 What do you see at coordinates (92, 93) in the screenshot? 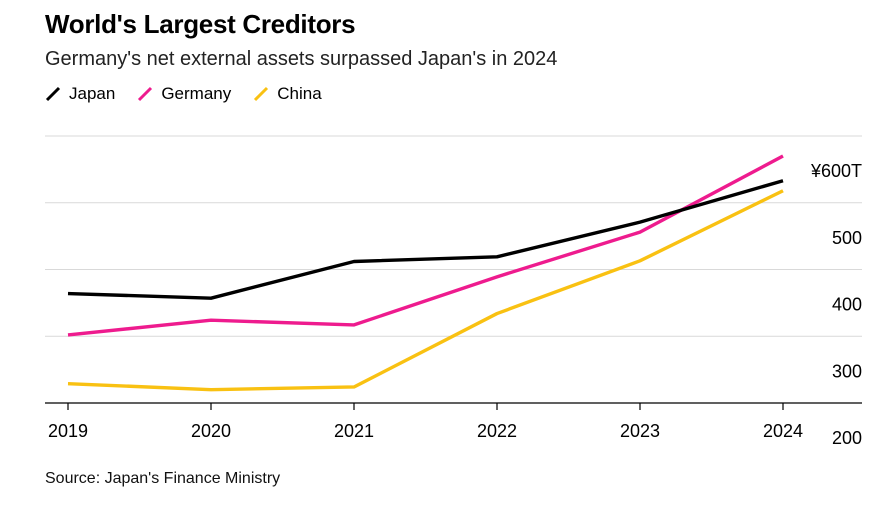
I see `legend-label-japan: Japan` at bounding box center [92, 93].